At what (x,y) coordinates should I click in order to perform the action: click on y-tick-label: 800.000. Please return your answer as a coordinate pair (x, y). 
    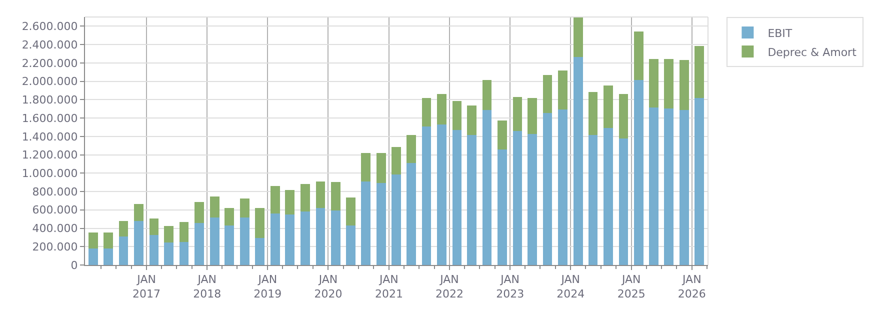
    Looking at the image, I should click on (55, 191).